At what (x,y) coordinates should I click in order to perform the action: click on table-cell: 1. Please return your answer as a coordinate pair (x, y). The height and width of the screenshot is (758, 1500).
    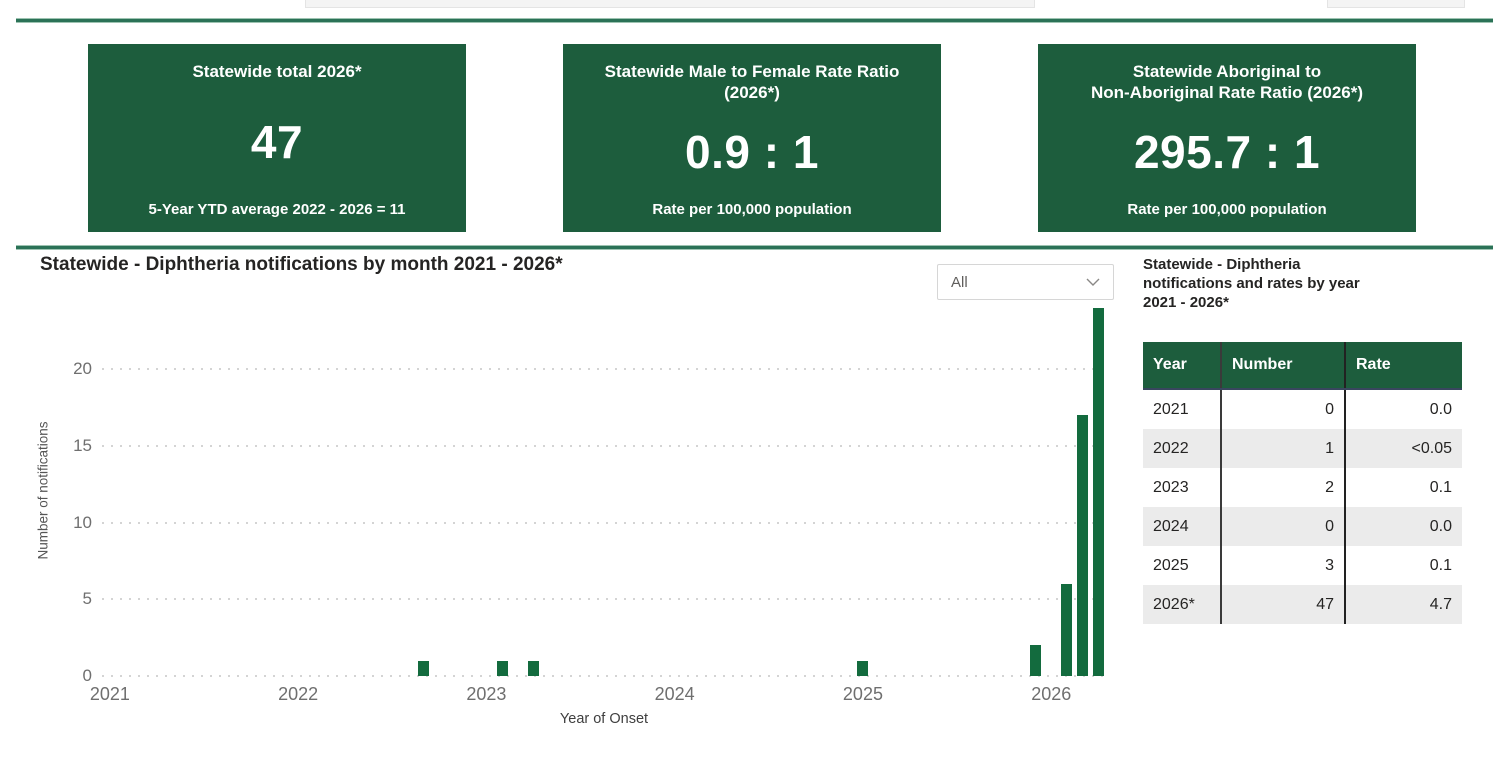
    Looking at the image, I should click on (1284, 448).